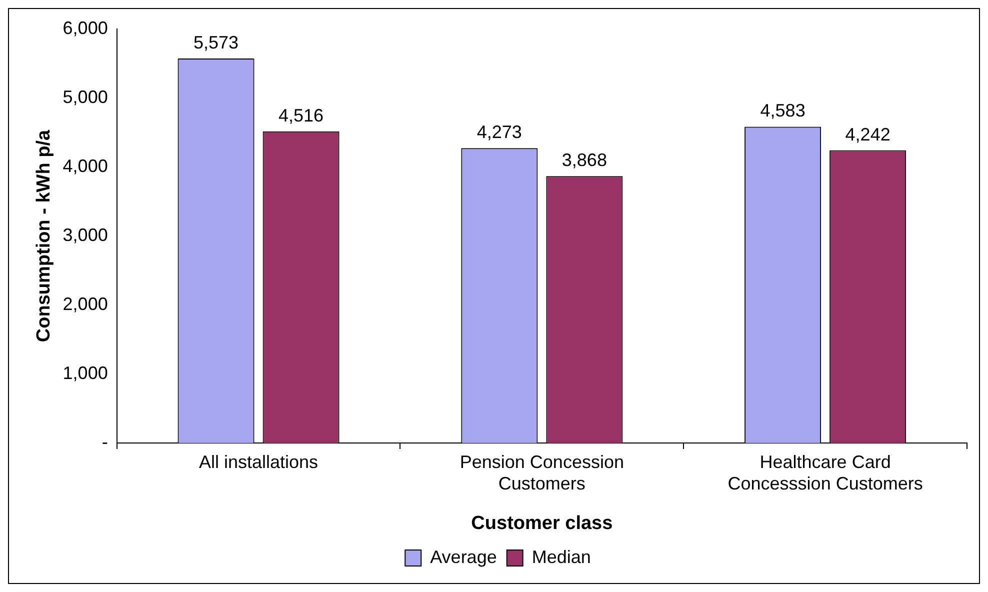 Image resolution: width=988 pixels, height=592 pixels. I want to click on x-tick-label: Pension Concession Customers, so click(542, 473).